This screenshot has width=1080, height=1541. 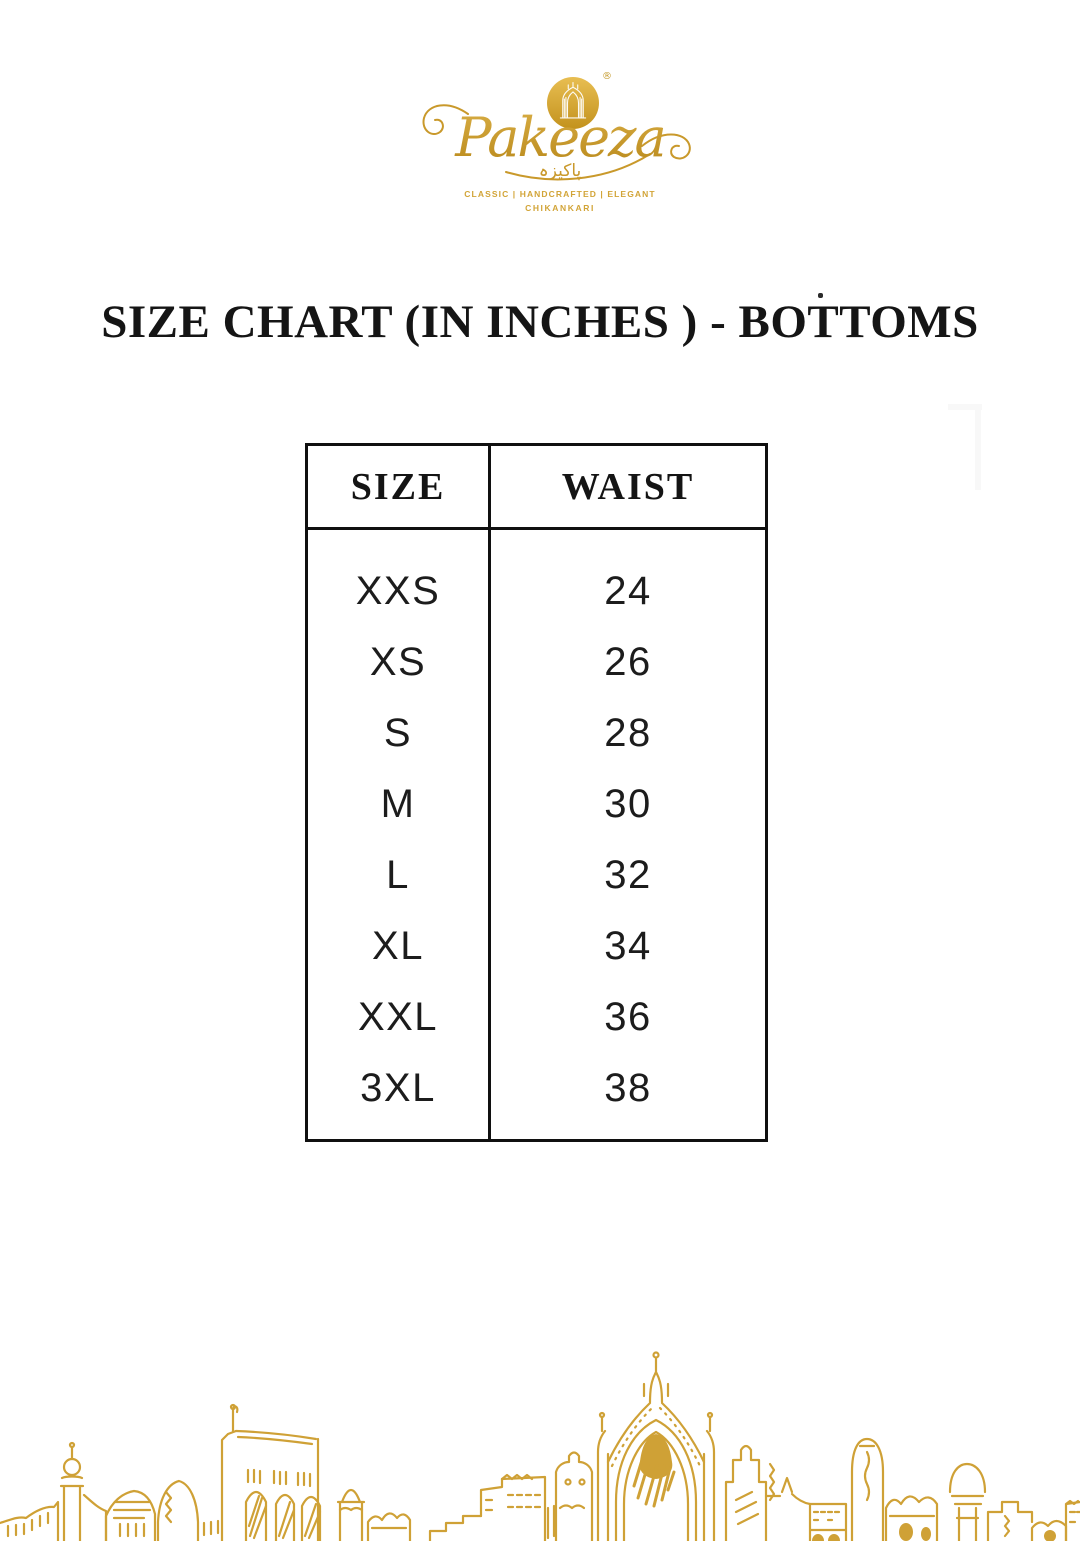 What do you see at coordinates (628, 1017) in the screenshot?
I see `waist-cell: 36` at bounding box center [628, 1017].